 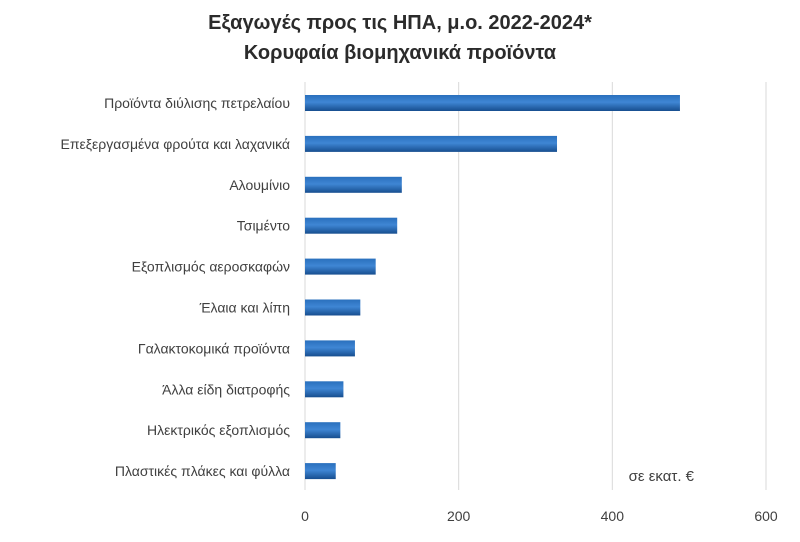 What do you see at coordinates (259, 185) in the screenshot?
I see `category-label: Αλουμίνιο` at bounding box center [259, 185].